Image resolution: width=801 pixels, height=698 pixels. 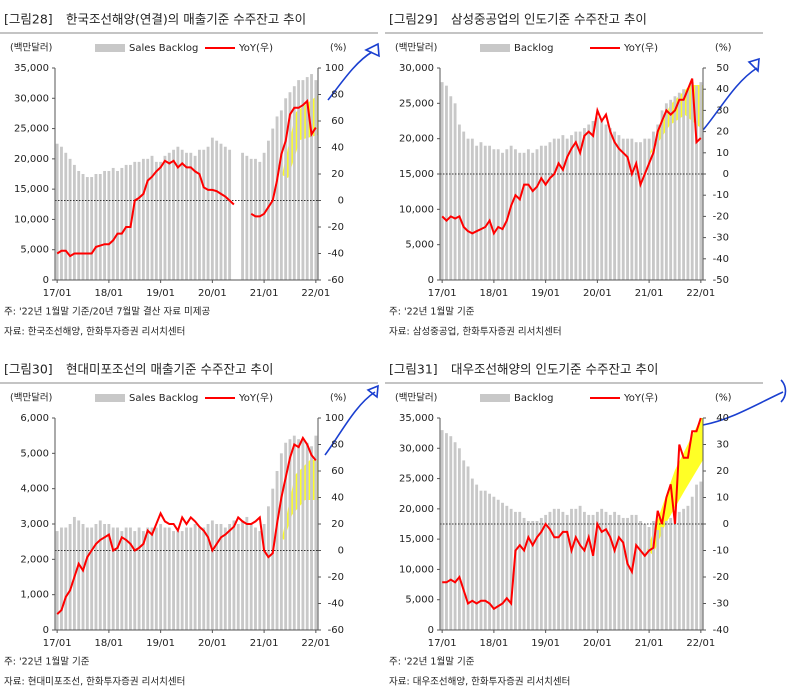 I want to click on y-tick-label: 25,000, so click(x=416, y=103).